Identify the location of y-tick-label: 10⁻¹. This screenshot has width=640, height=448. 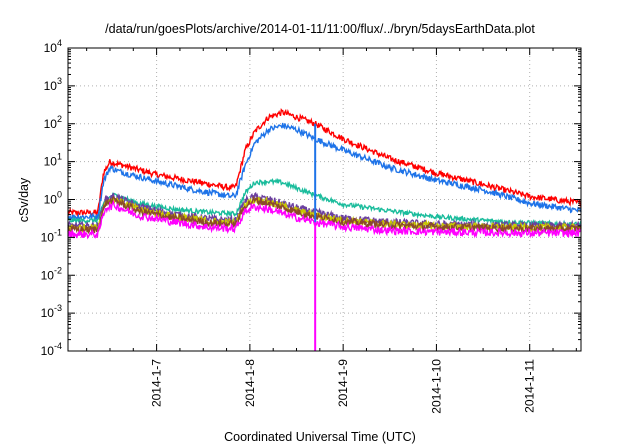
(51, 235).